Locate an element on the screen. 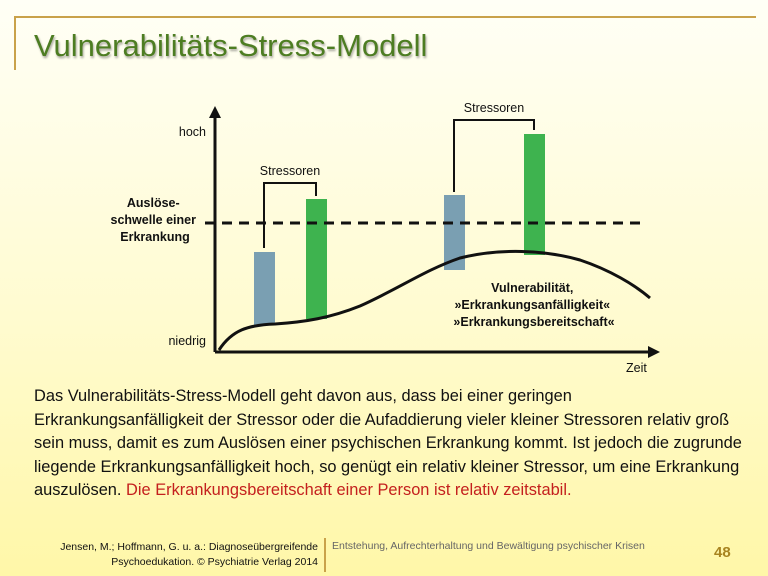  y-high-label: hoch is located at coordinates (192, 132).